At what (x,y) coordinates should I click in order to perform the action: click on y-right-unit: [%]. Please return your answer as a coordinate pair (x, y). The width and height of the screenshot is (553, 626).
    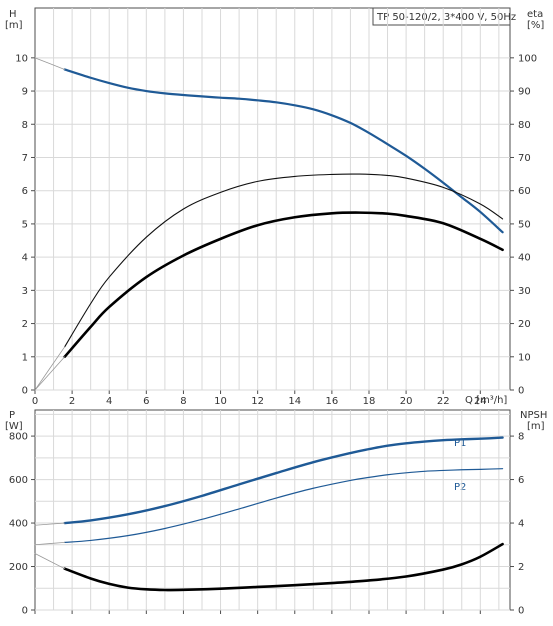
    Looking at the image, I should click on (535, 25).